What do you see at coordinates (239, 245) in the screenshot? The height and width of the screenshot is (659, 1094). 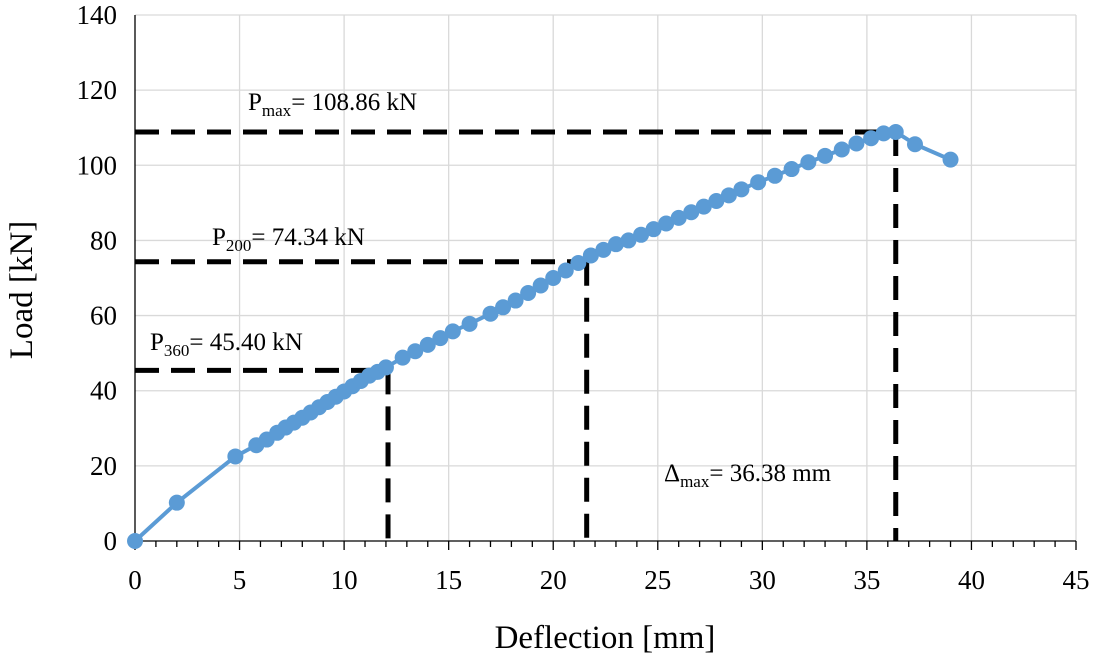 I see `p200-label-sub: 200` at bounding box center [239, 245].